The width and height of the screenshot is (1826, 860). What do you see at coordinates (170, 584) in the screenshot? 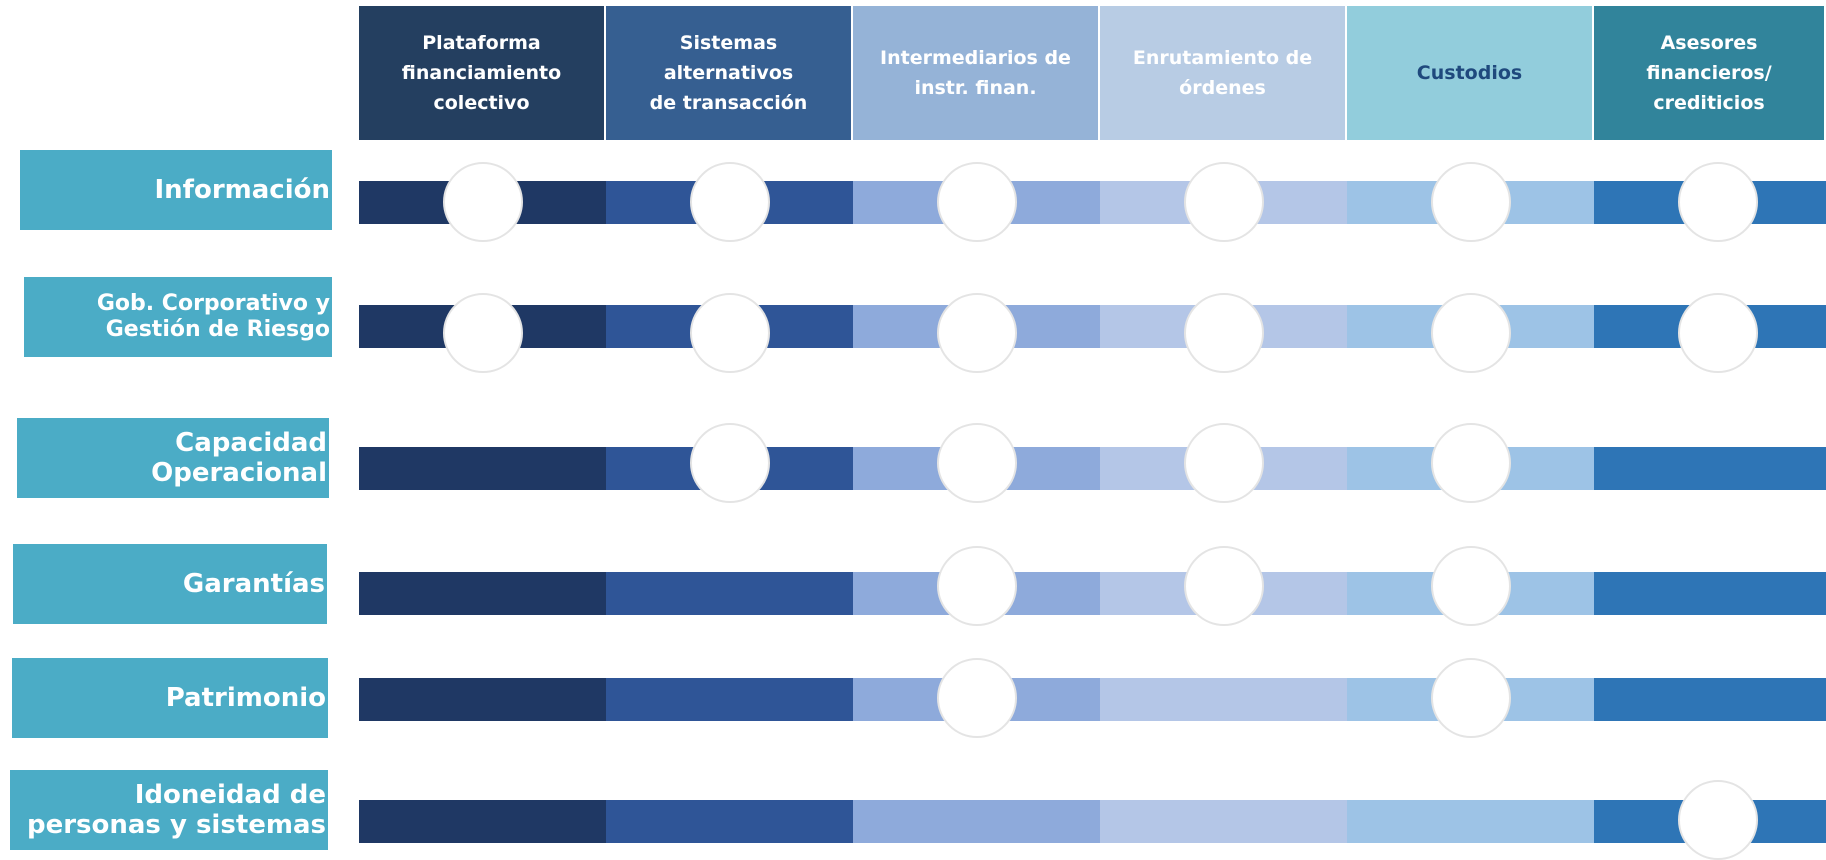
I see `row-label-4: Garantías` at bounding box center [170, 584].